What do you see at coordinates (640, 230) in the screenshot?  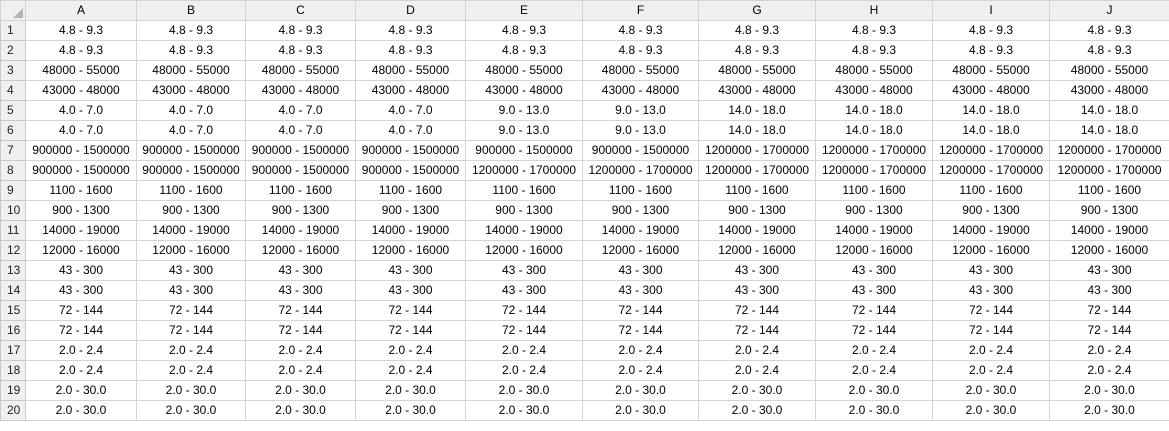 I see `cell-f: 14000 - 19000` at bounding box center [640, 230].